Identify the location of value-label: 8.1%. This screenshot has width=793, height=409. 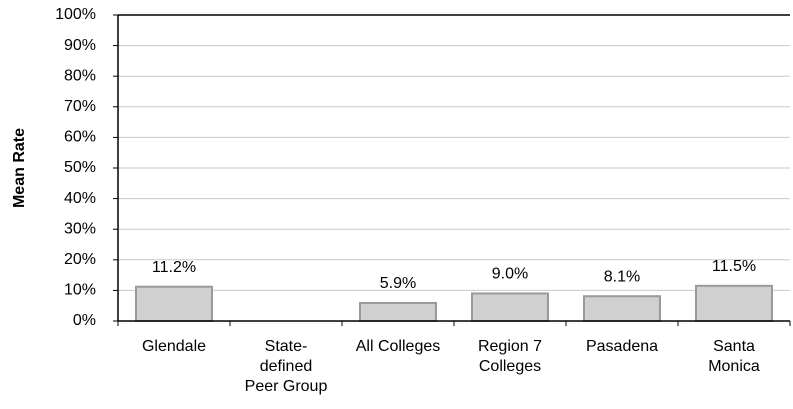
(622, 276).